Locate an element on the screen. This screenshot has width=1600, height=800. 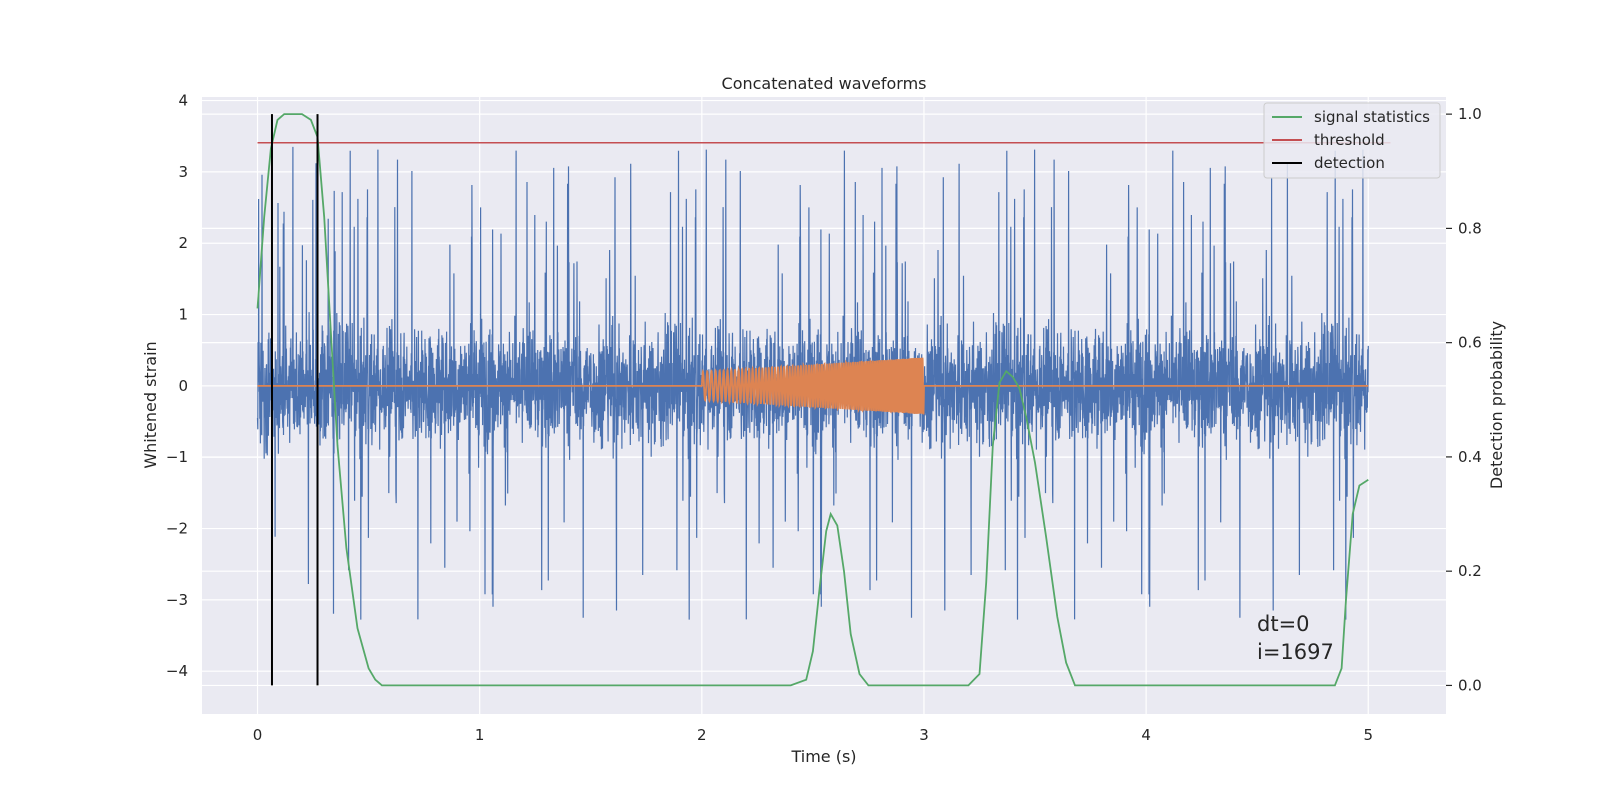
y-tick-label-right: 1.0 is located at coordinates (1470, 114).